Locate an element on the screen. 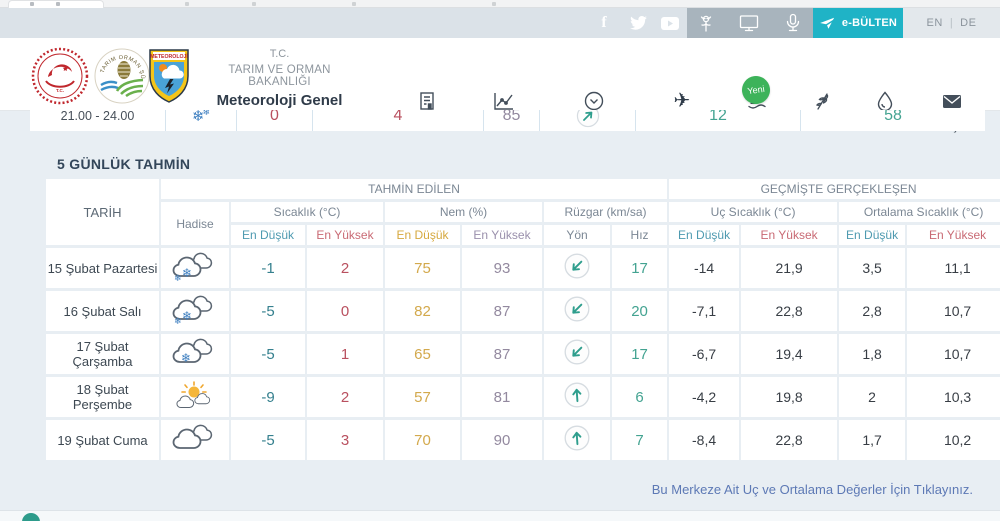  heavy-snow-icon: ❄ ❄ is located at coordinates (195, 268).